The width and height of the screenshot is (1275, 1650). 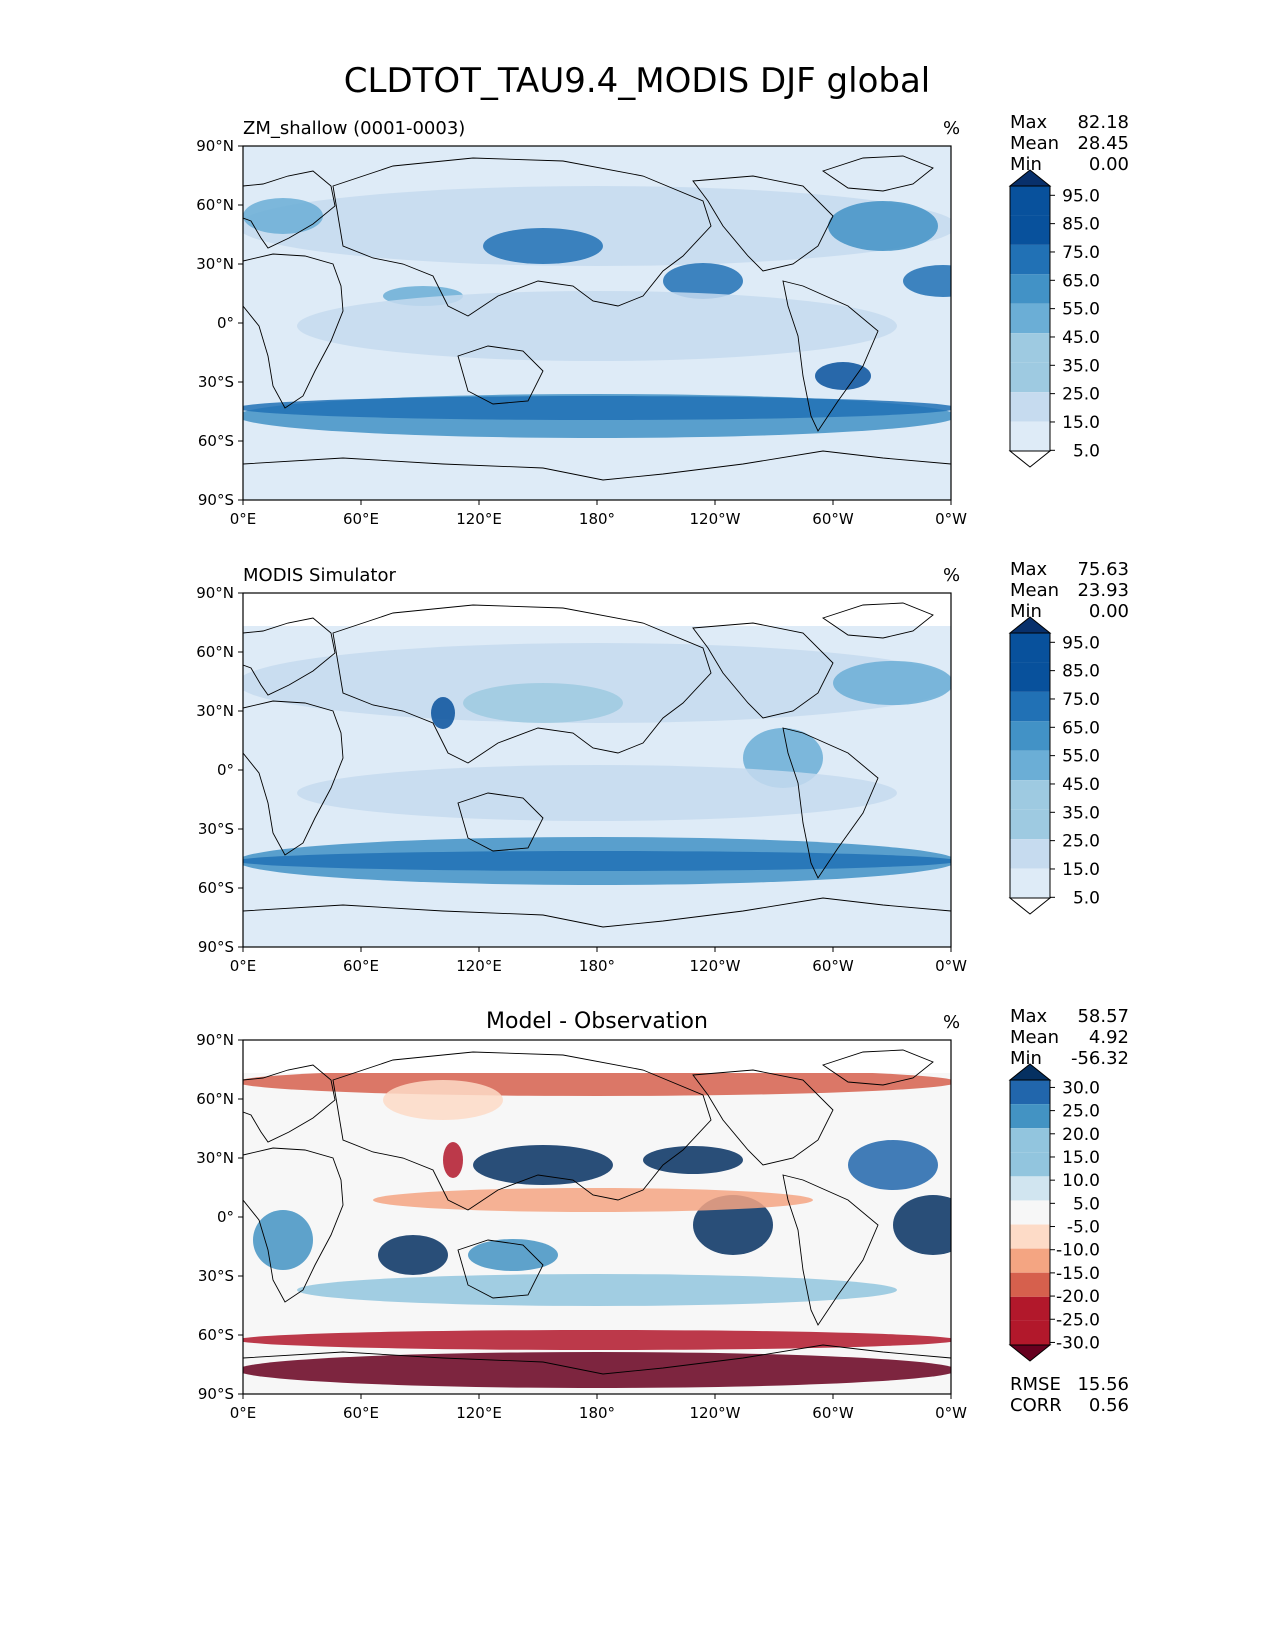 I want to click on panel-title-center: Model - Observation, so click(x=597, y=1021).